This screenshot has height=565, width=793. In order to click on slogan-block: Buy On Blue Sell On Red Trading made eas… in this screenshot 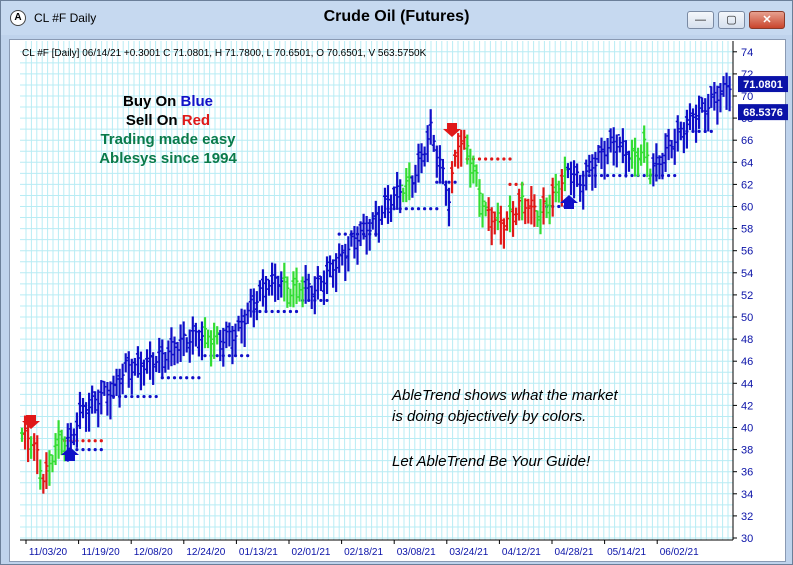, I will do `click(168, 130)`.